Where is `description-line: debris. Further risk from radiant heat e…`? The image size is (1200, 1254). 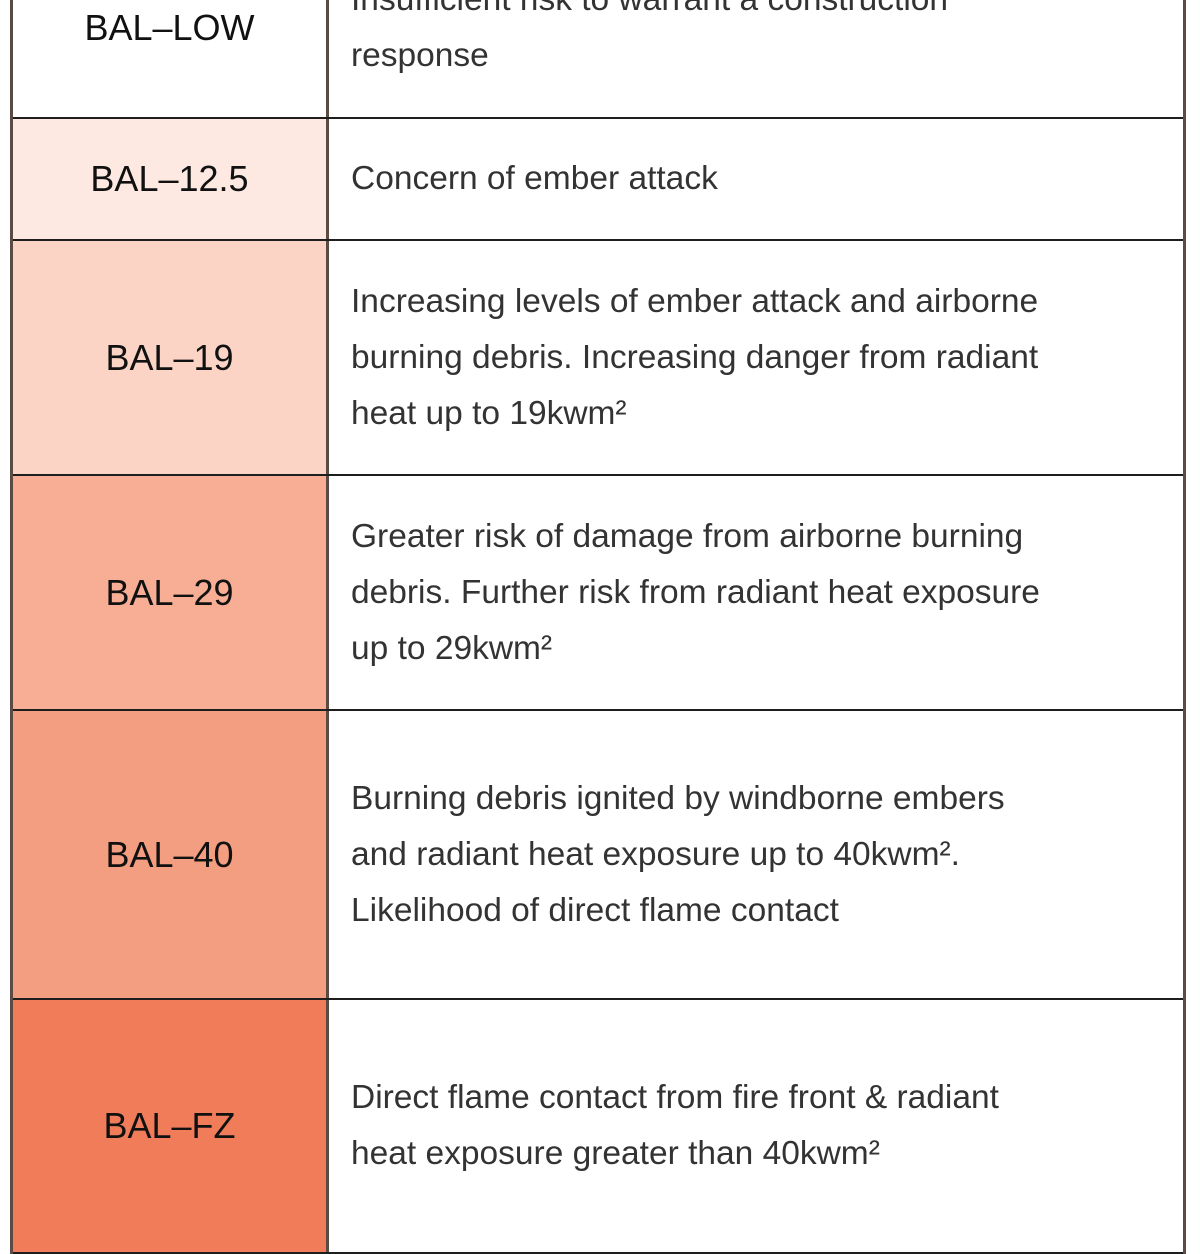
description-line: debris. Further risk from radiant heat e… is located at coordinates (695, 592).